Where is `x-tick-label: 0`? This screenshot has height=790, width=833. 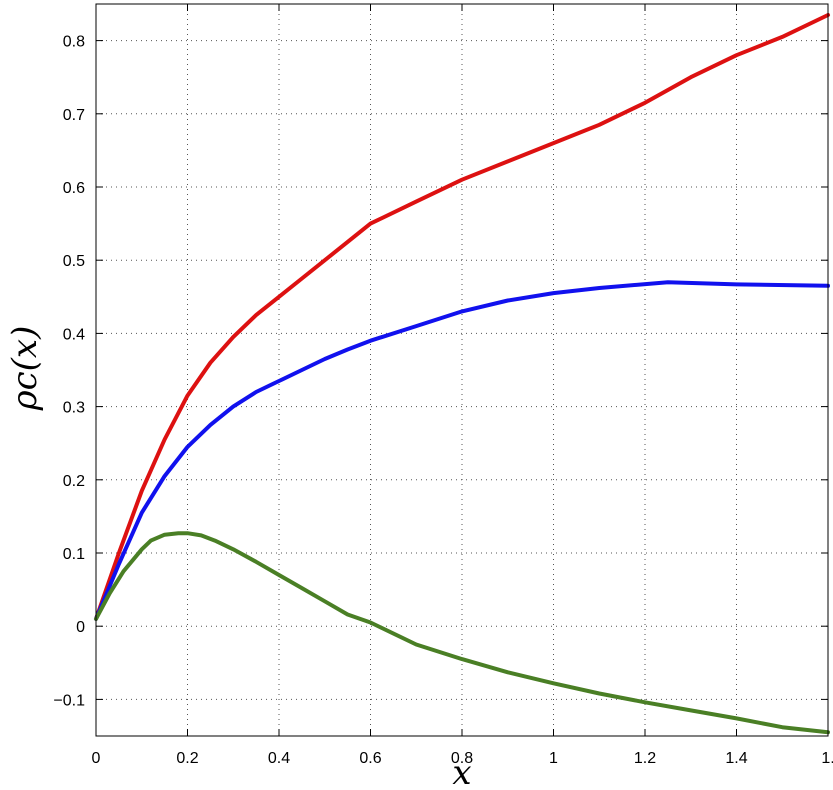 x-tick-label: 0 is located at coordinates (96, 758).